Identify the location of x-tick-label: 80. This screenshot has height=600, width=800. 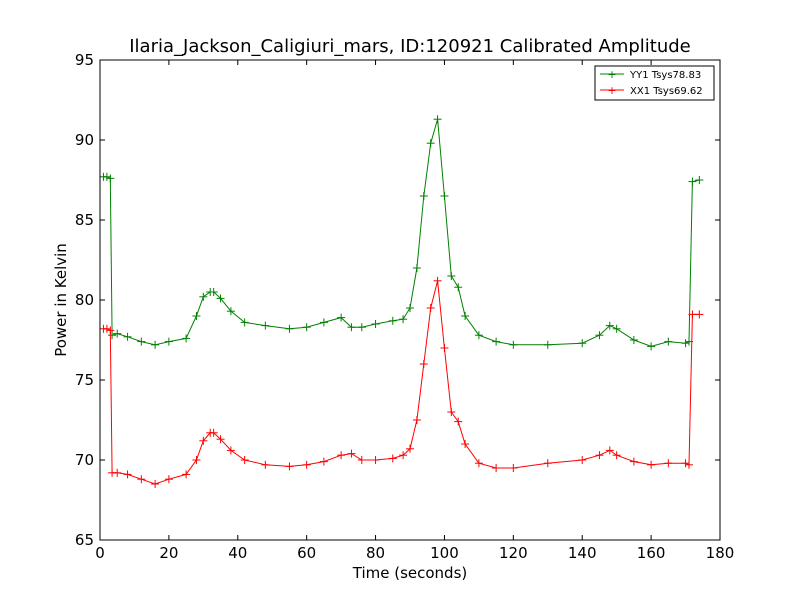
(375, 553).